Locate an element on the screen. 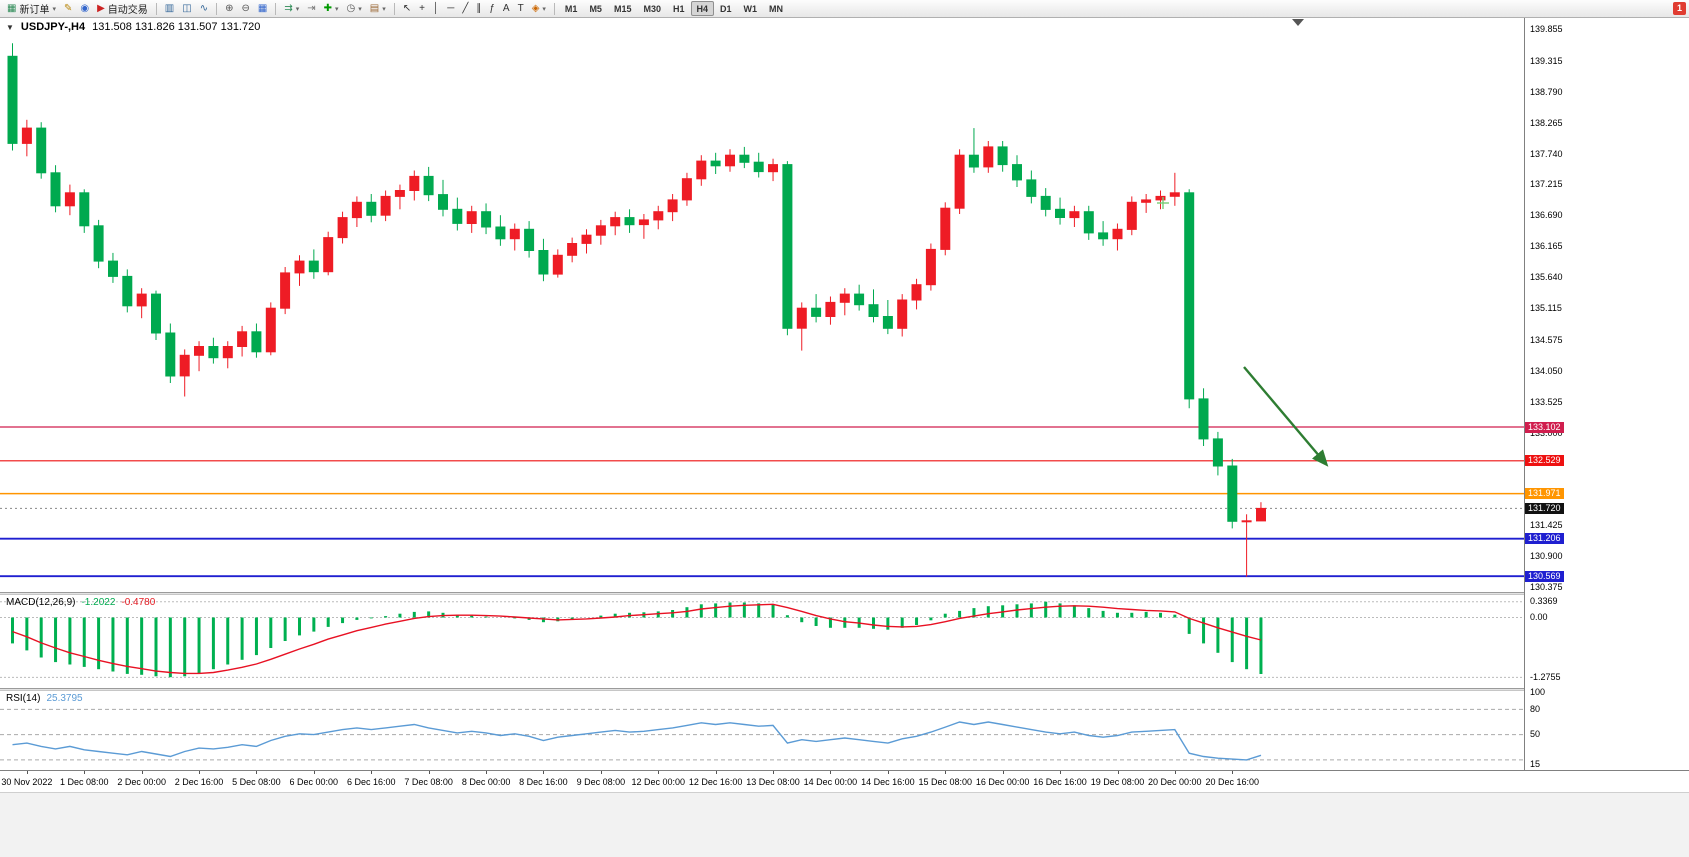  timeframe-d1-label: D1 is located at coordinates (726, 8).